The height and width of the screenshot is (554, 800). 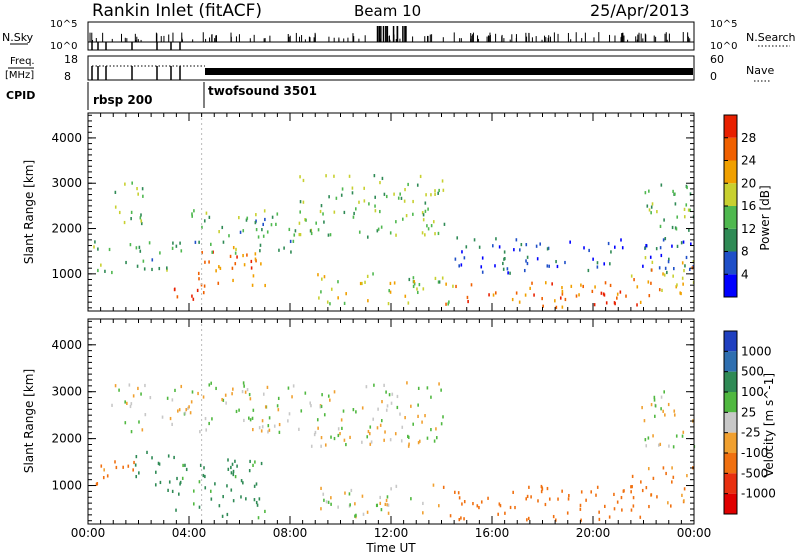 What do you see at coordinates (18, 37) in the screenshot?
I see `nsky-label: N.Sky` at bounding box center [18, 37].